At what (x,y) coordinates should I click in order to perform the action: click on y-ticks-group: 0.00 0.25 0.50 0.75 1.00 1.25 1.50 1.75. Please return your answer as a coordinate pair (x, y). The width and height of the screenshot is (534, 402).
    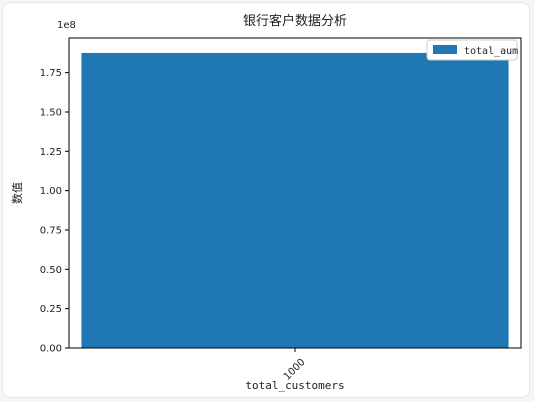
    Looking at the image, I should click on (54, 211).